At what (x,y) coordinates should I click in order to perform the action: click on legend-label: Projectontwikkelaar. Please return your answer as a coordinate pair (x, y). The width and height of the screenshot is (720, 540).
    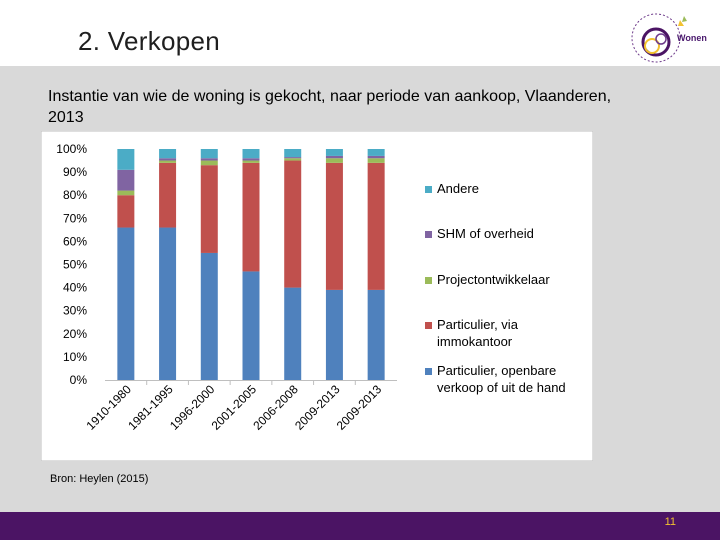
    Looking at the image, I should click on (493, 279).